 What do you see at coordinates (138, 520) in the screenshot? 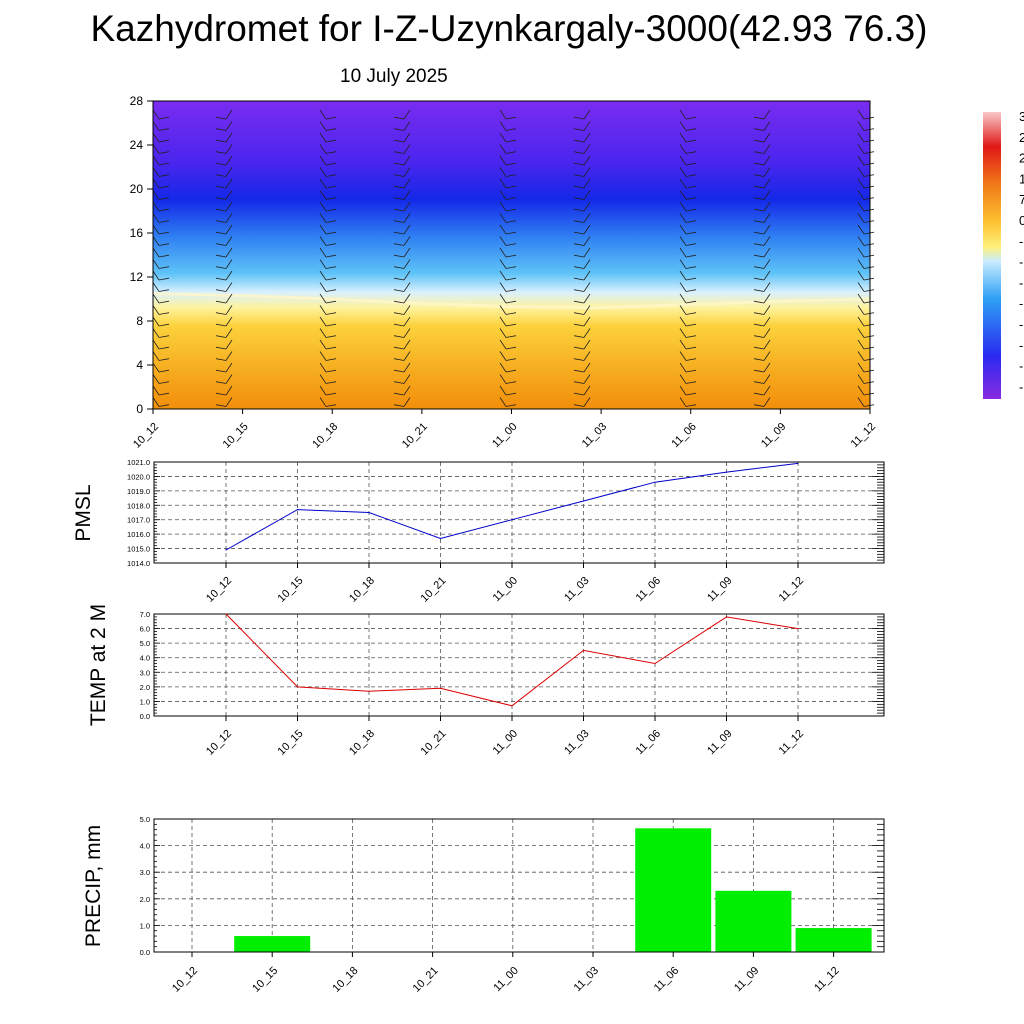
I see `y-tick-label: 1017.0` at bounding box center [138, 520].